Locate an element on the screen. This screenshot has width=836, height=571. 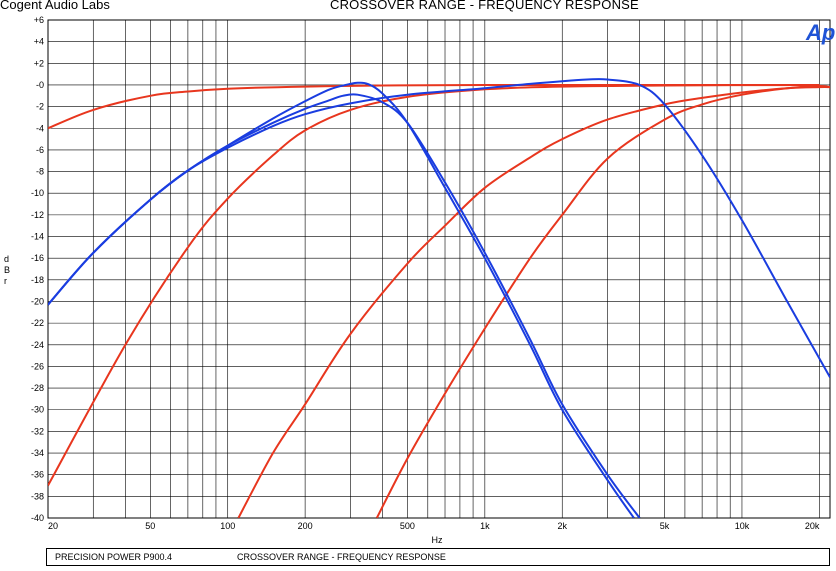
footer-device-label: PRECISION POWER P900.4 is located at coordinates (114, 557).